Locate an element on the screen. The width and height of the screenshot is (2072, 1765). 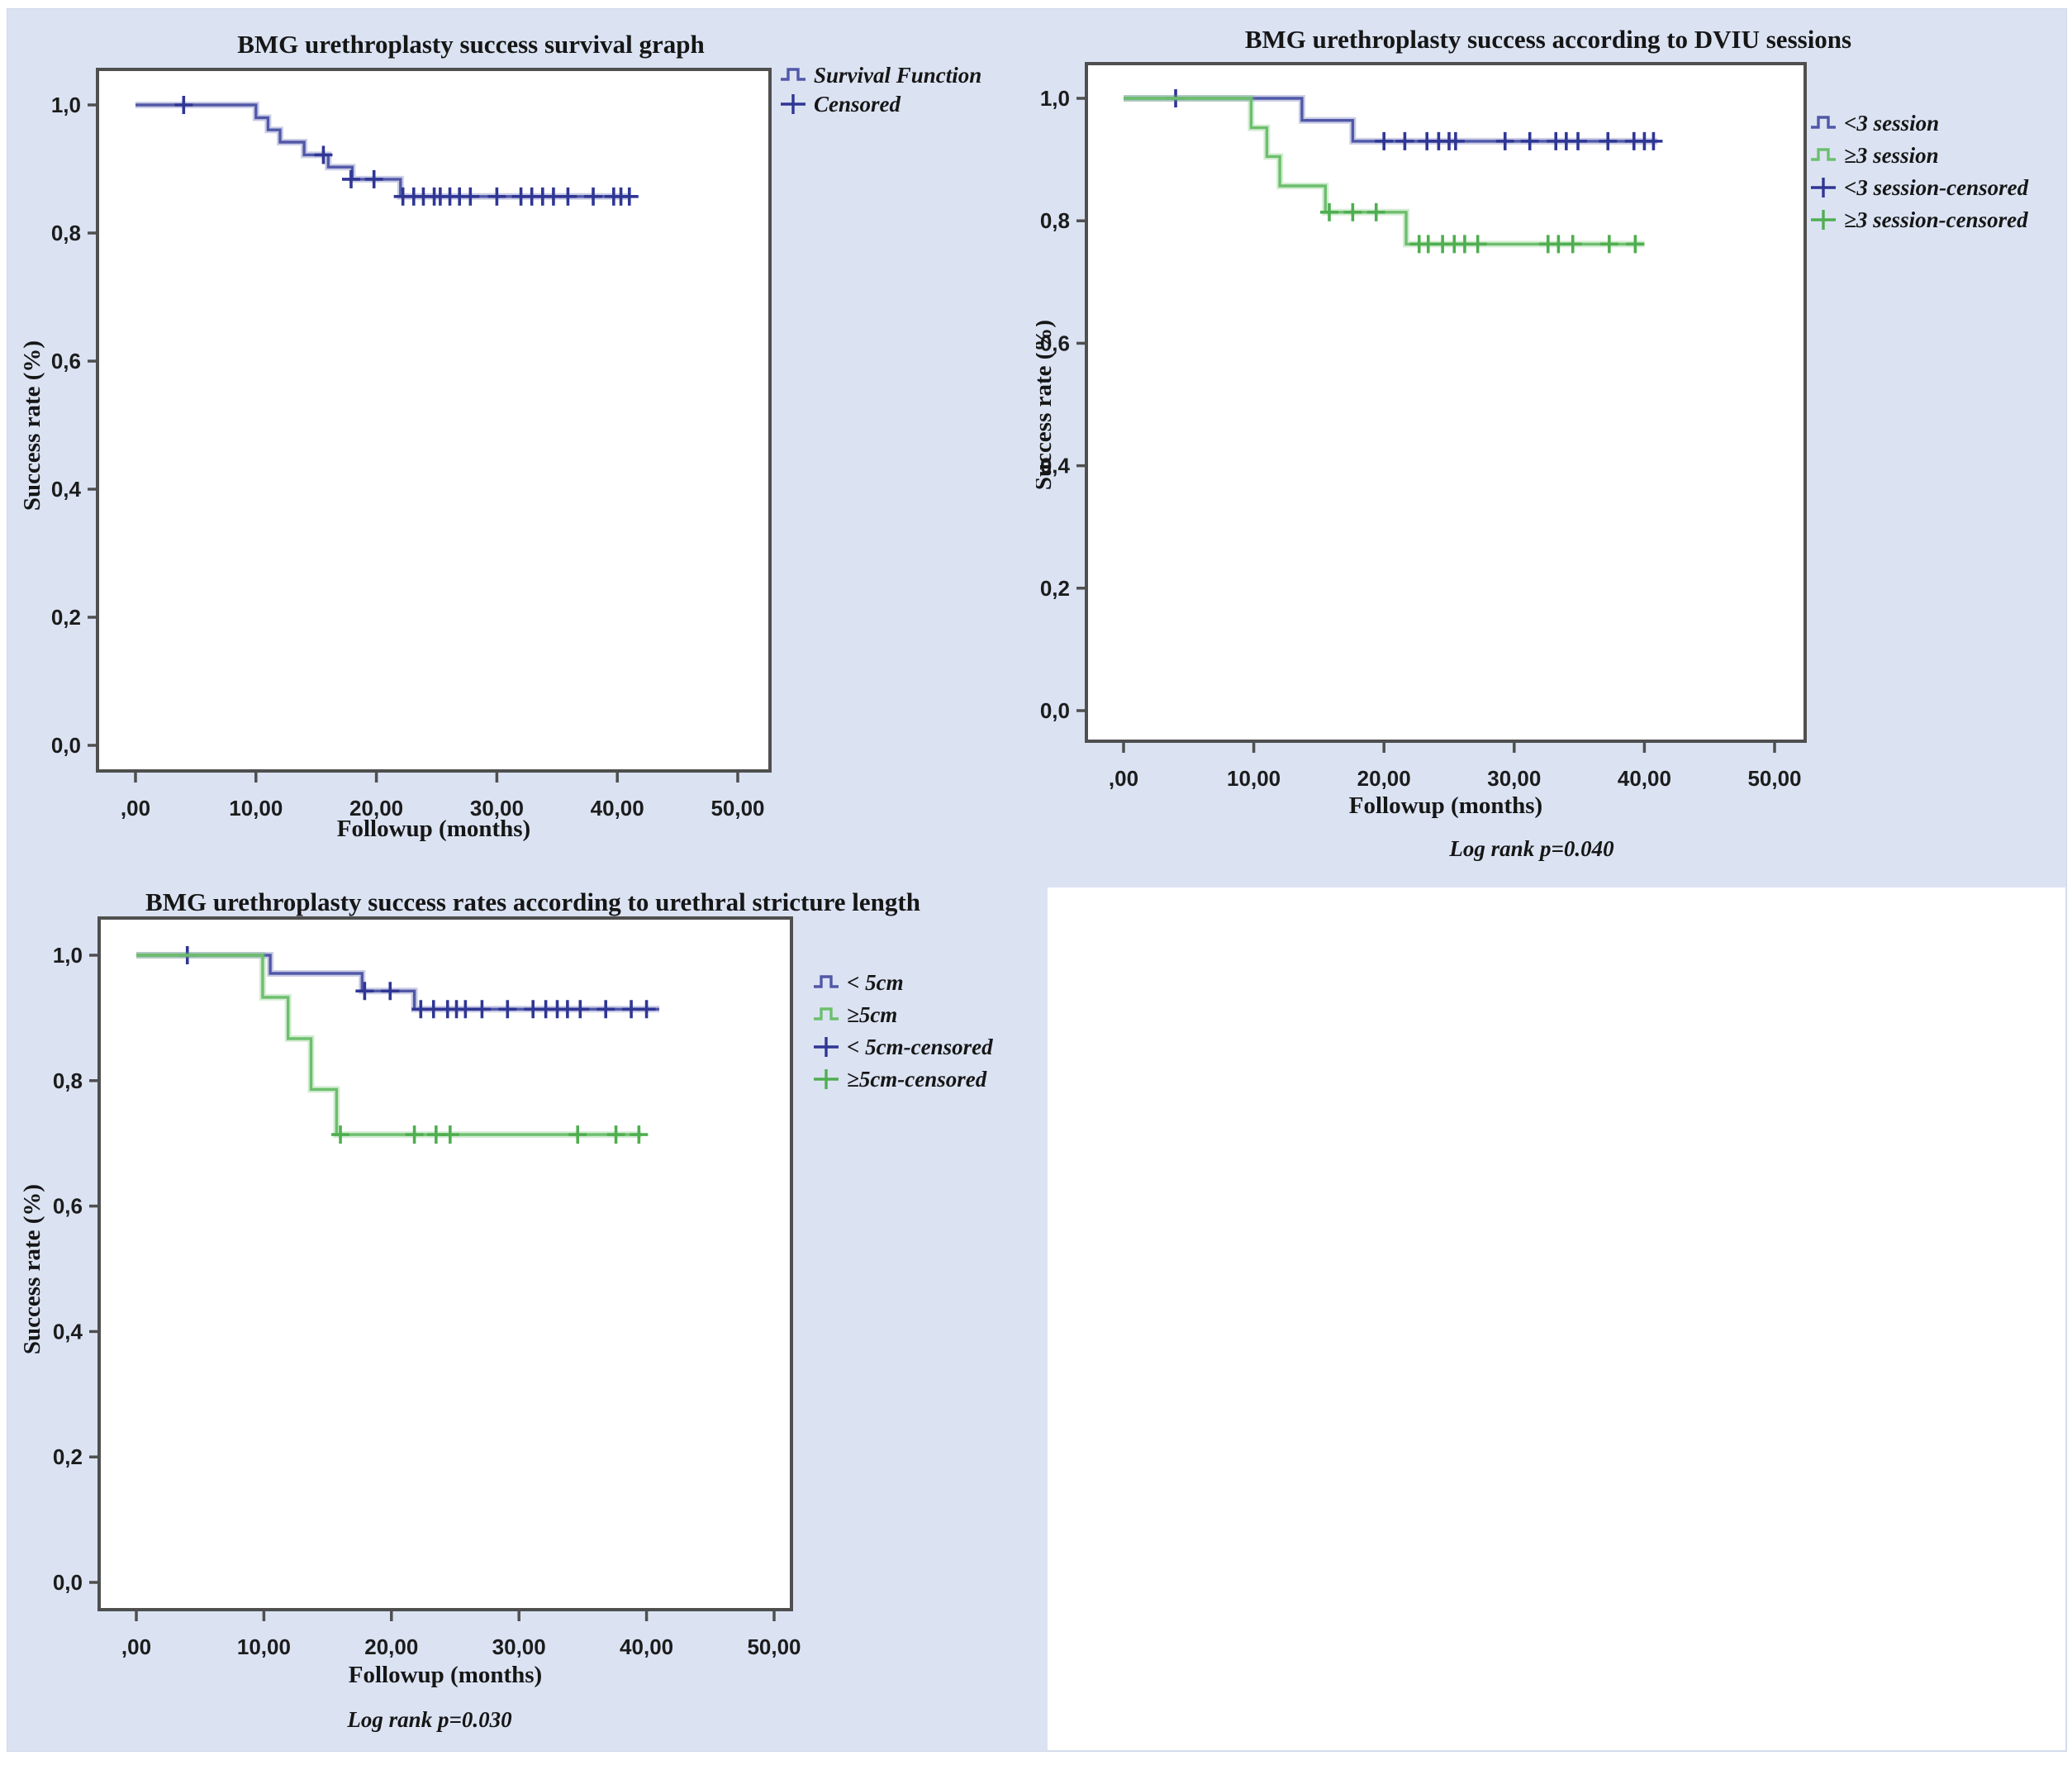
legend-item: ≥5cm-censored is located at coordinates (900, 1079).